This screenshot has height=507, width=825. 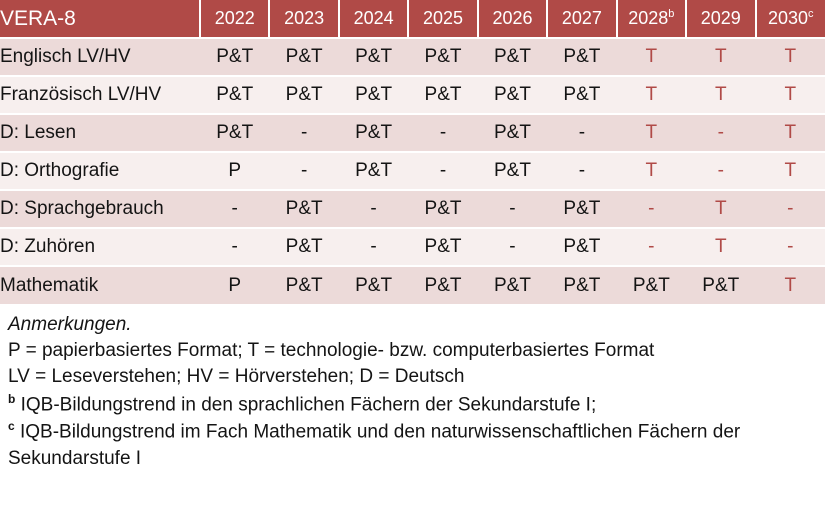 What do you see at coordinates (789, 19) in the screenshot?
I see `year-header-2030: 2030c` at bounding box center [789, 19].